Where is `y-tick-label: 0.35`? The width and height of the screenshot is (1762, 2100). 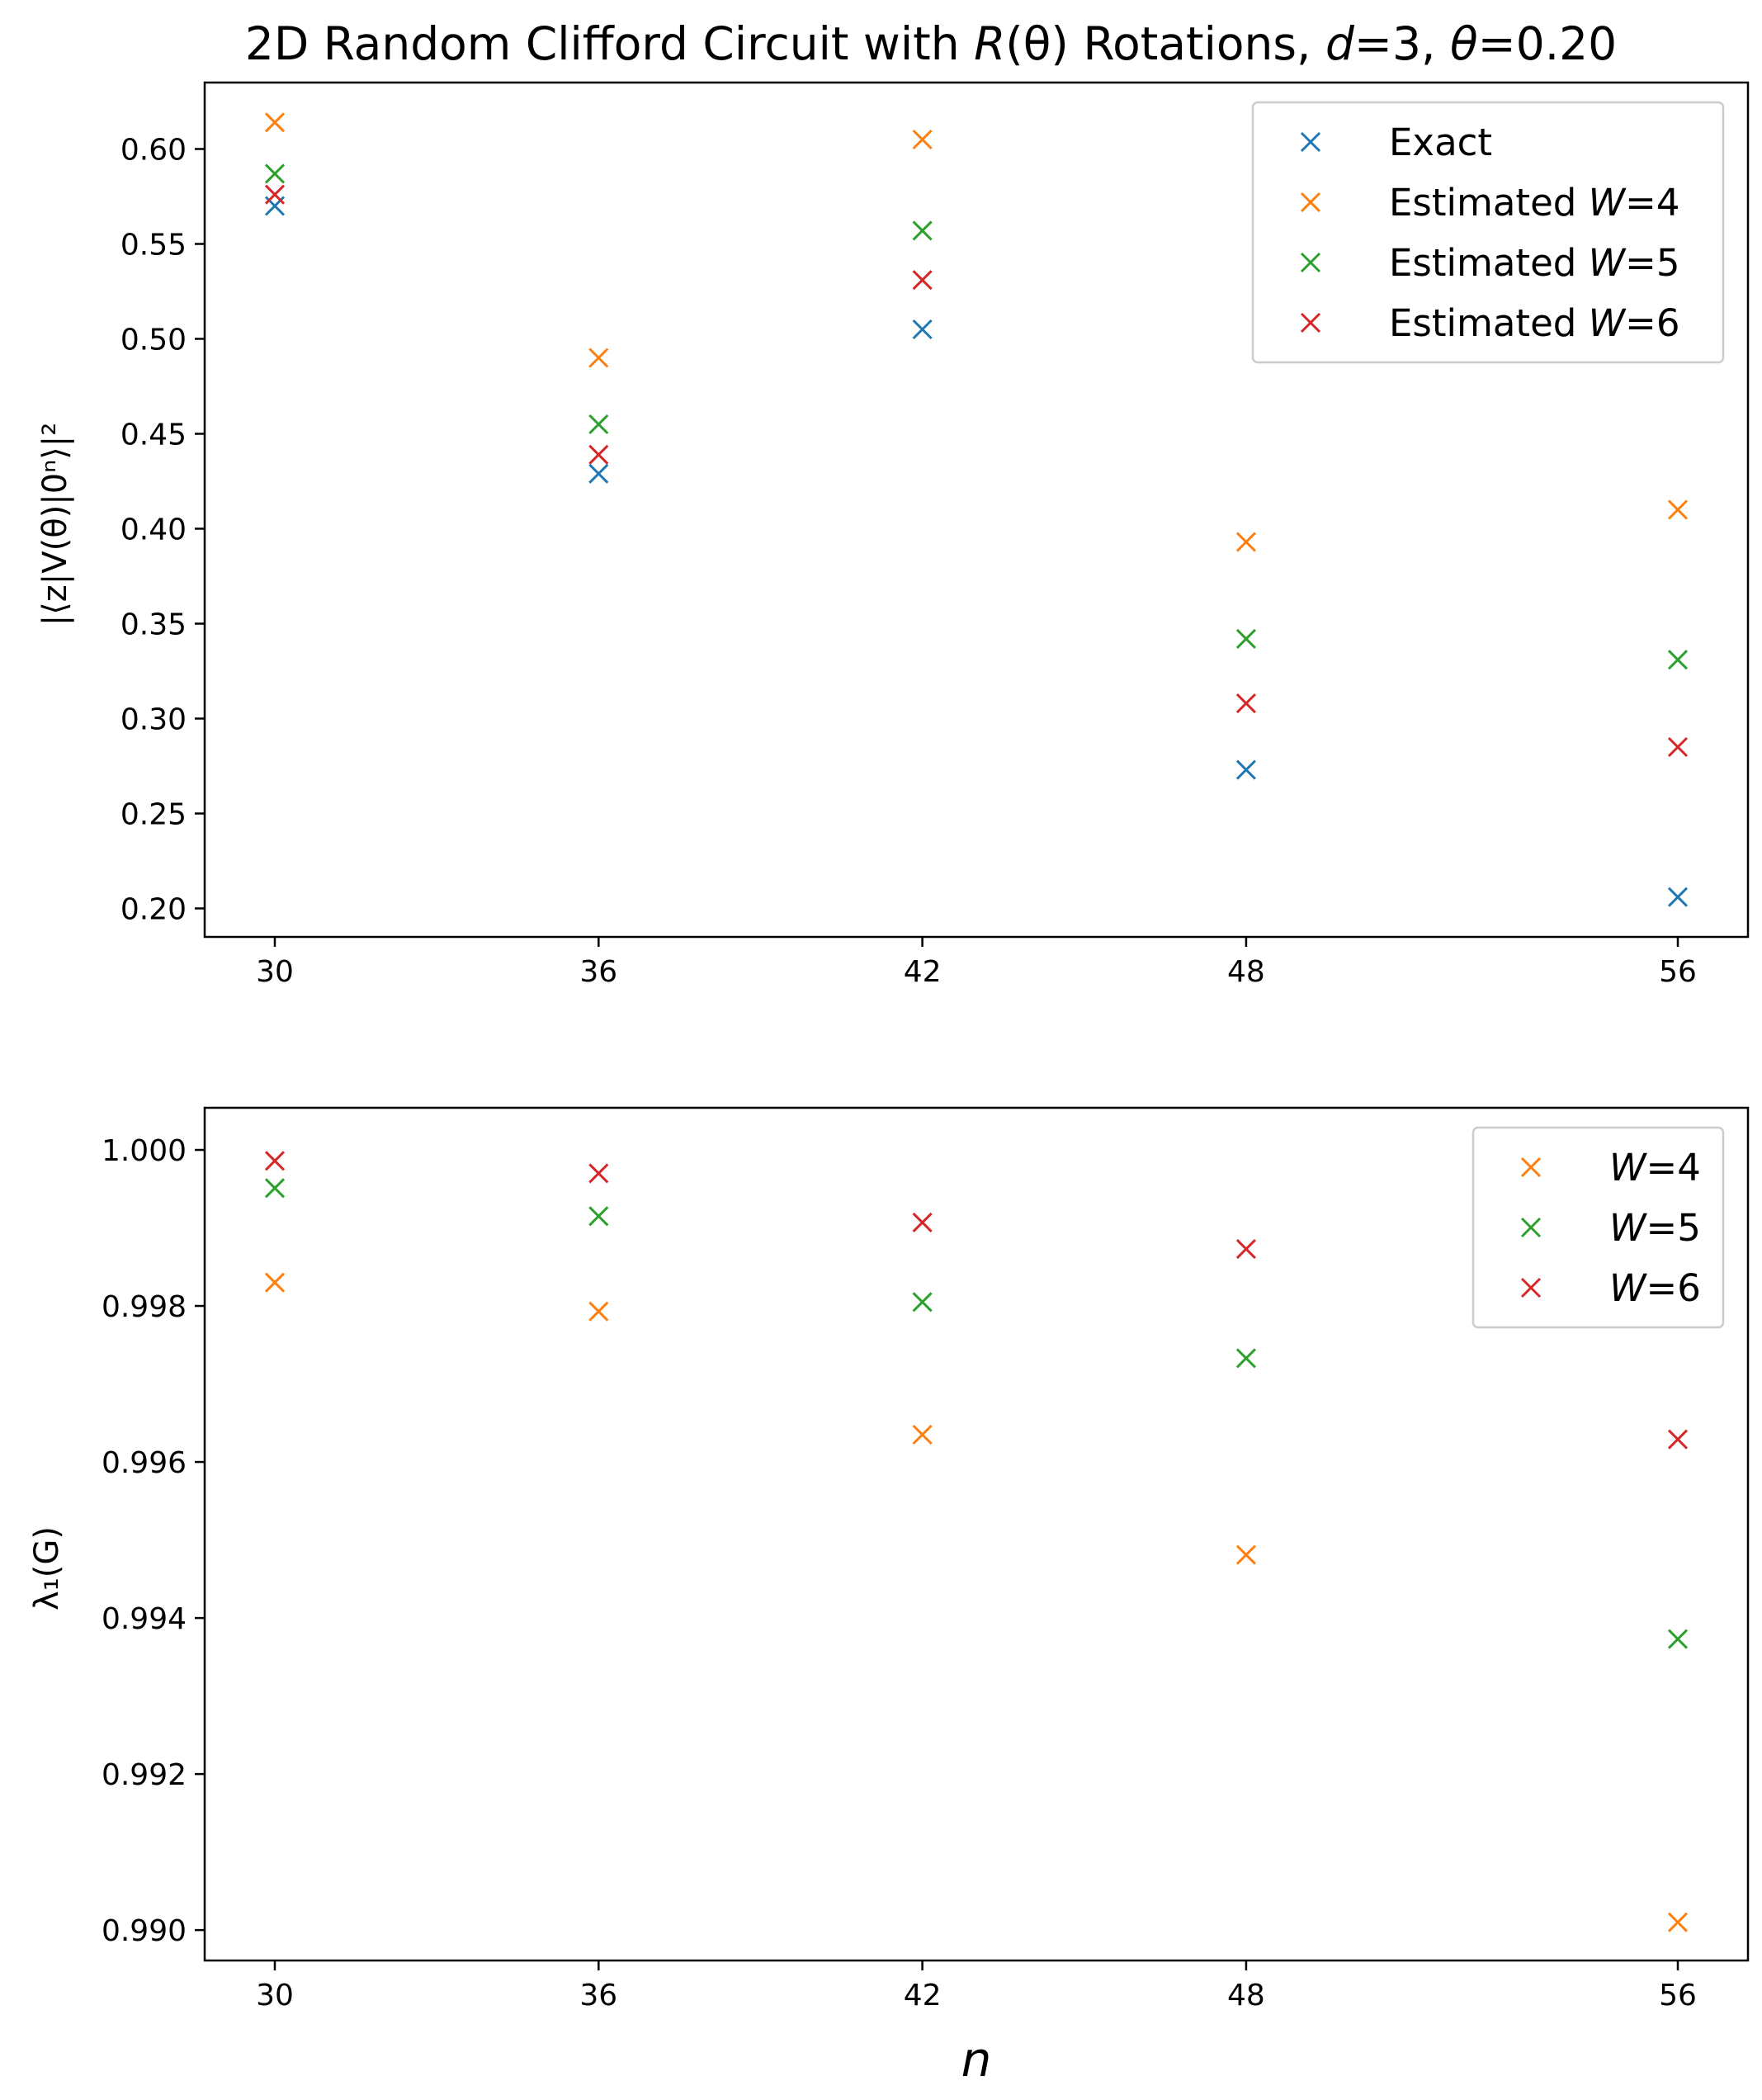 y-tick-label: 0.35 is located at coordinates (153, 625).